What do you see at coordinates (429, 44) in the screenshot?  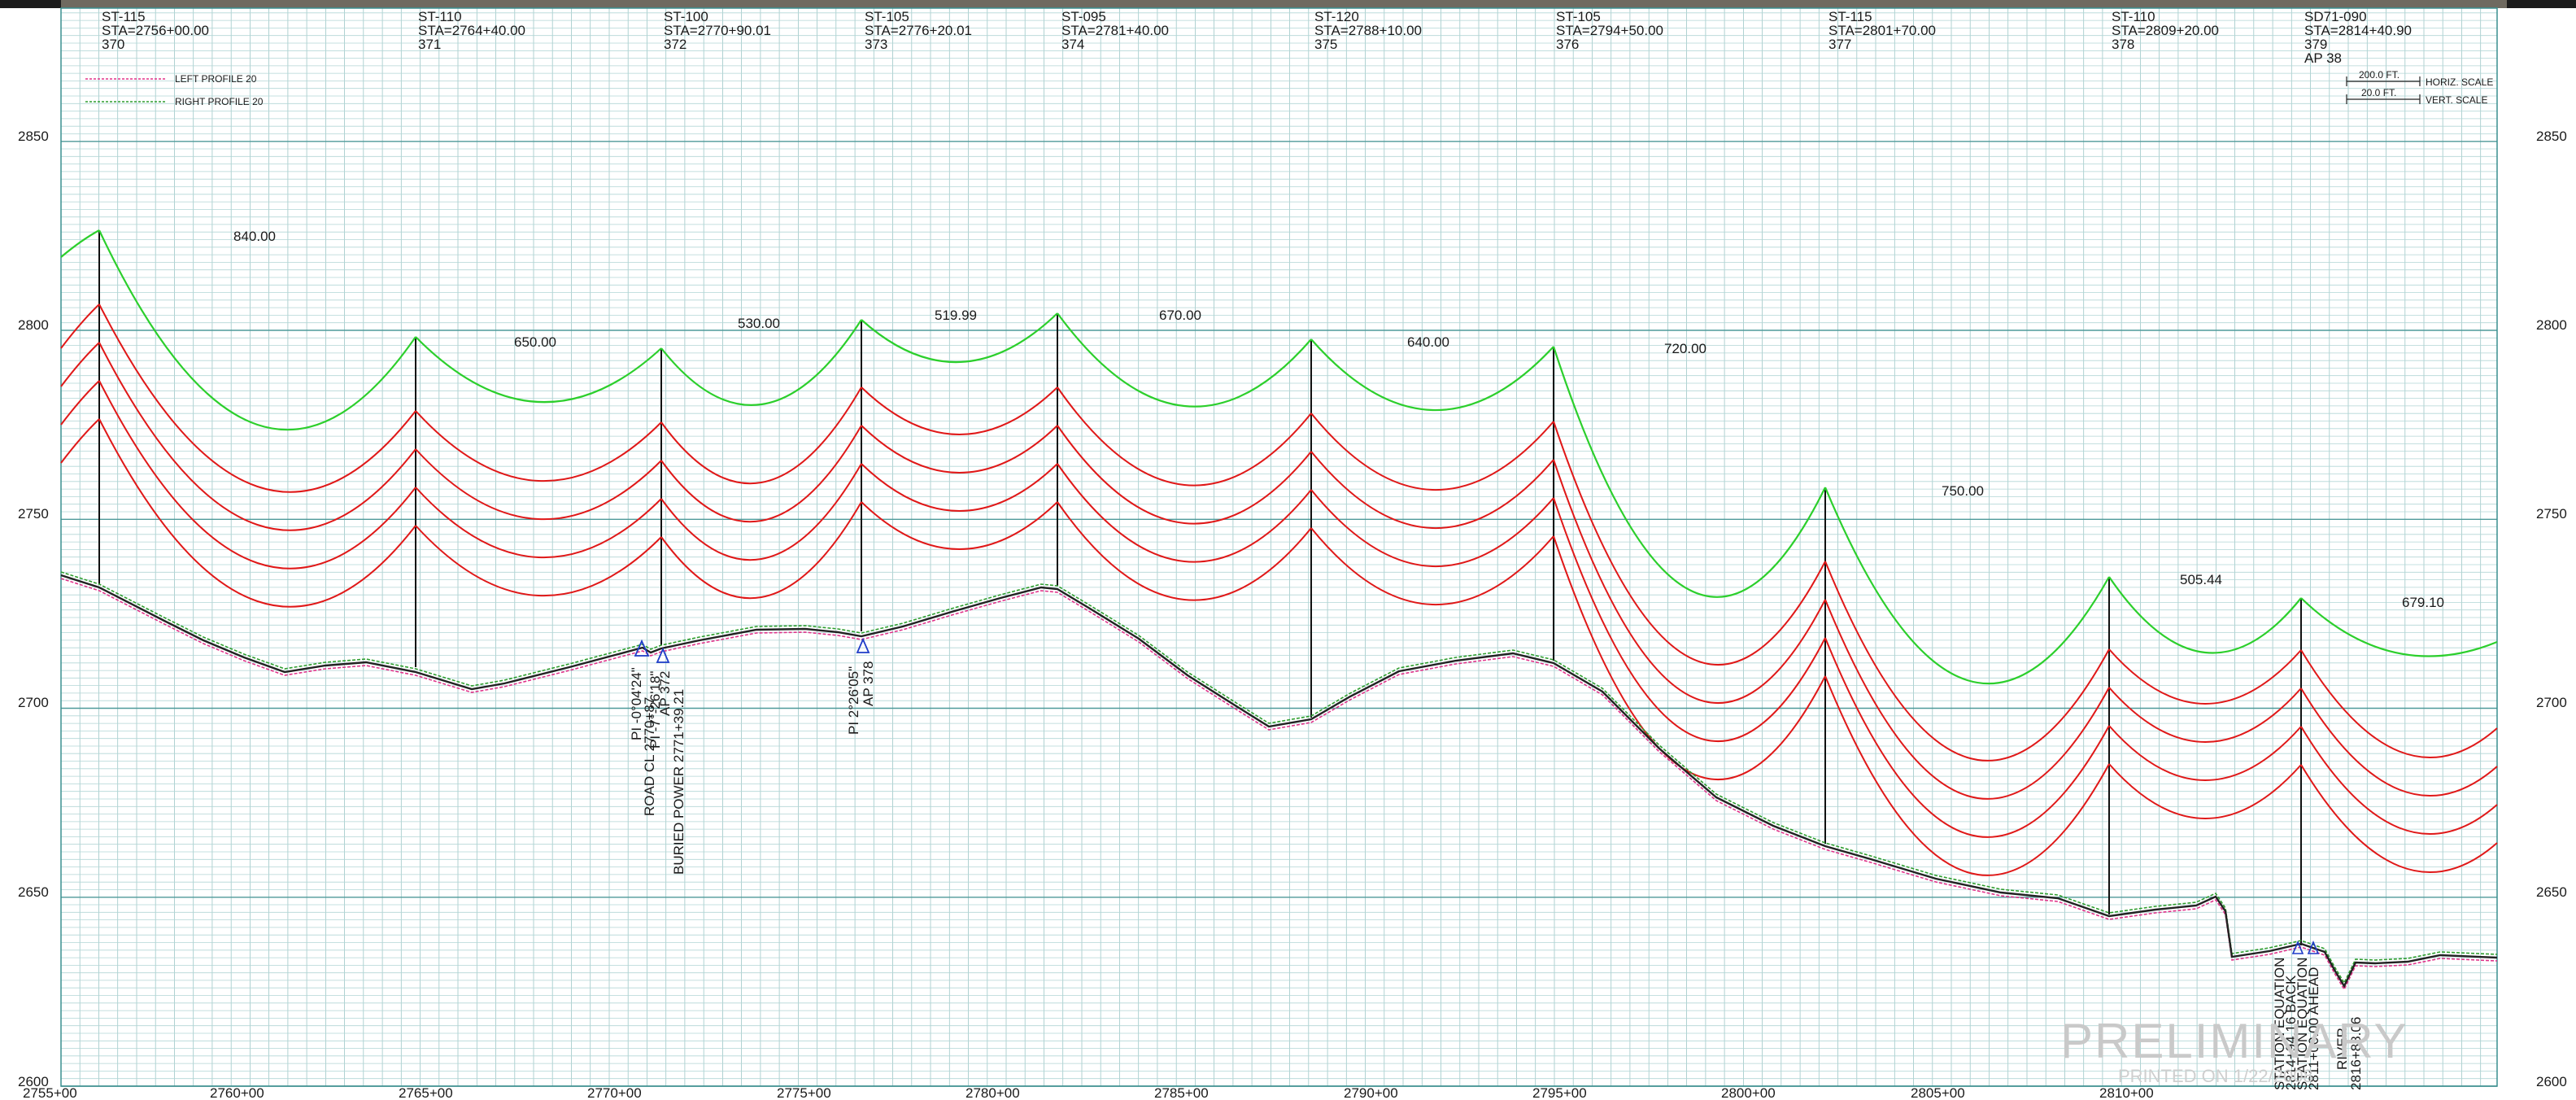 I see `svg-text: 371` at bounding box center [429, 44].